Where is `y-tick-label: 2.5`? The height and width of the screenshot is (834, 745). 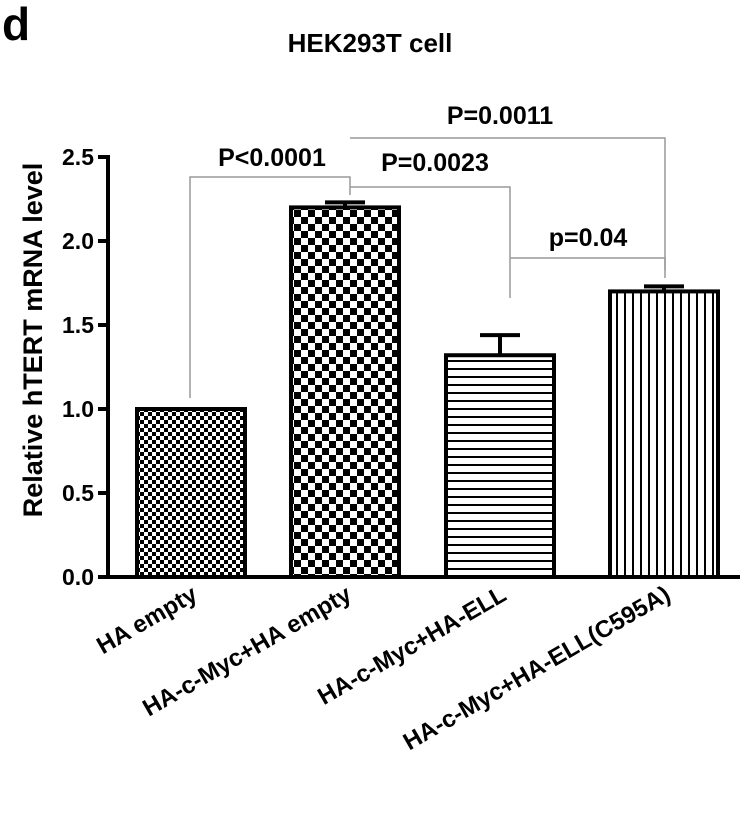 y-tick-label: 2.5 is located at coordinates (78, 157).